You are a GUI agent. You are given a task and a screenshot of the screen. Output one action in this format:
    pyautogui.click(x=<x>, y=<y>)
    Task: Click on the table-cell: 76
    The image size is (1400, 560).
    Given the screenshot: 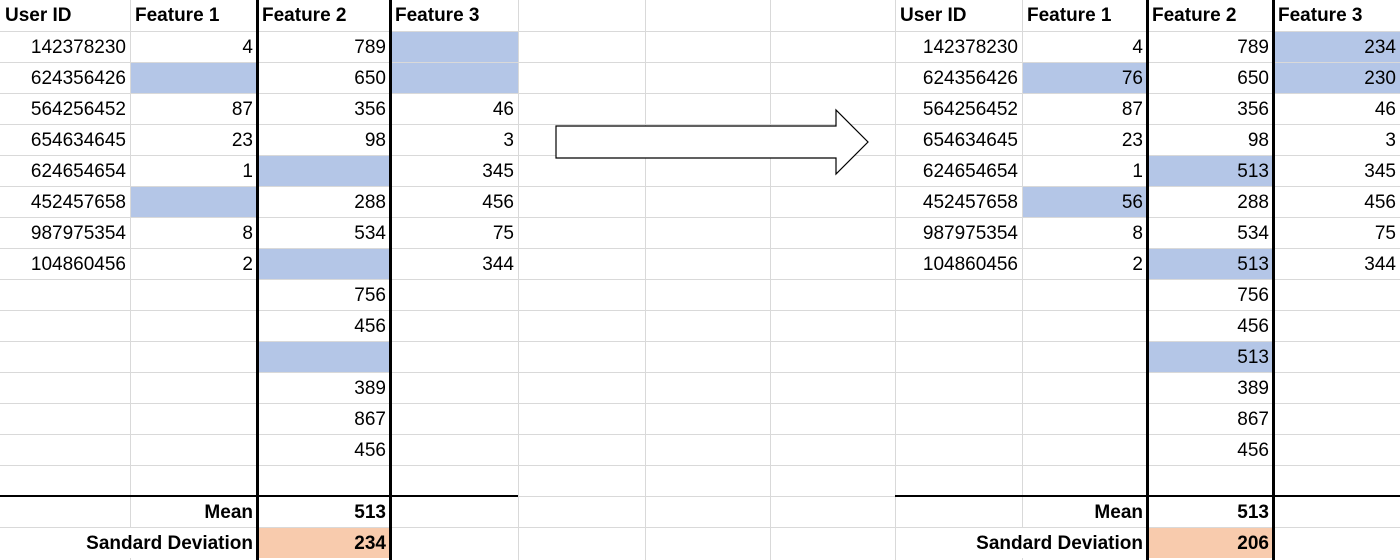 What is the action you would take?
    pyautogui.click(x=1085, y=78)
    